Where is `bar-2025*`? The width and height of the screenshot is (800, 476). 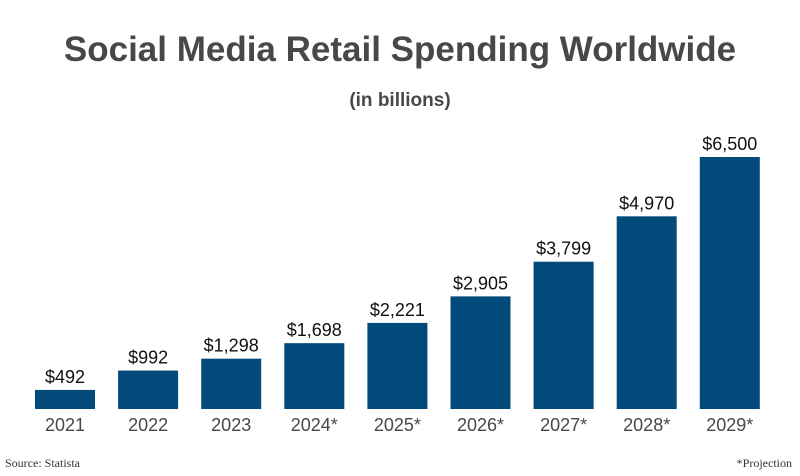 bar-2025* is located at coordinates (397, 365).